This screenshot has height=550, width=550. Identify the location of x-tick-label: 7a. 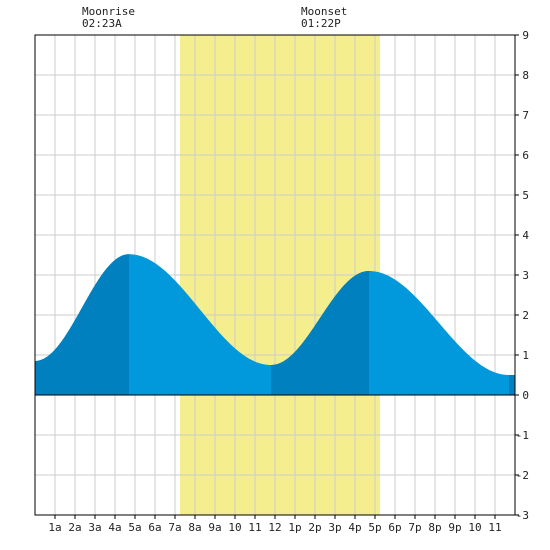
(174, 527).